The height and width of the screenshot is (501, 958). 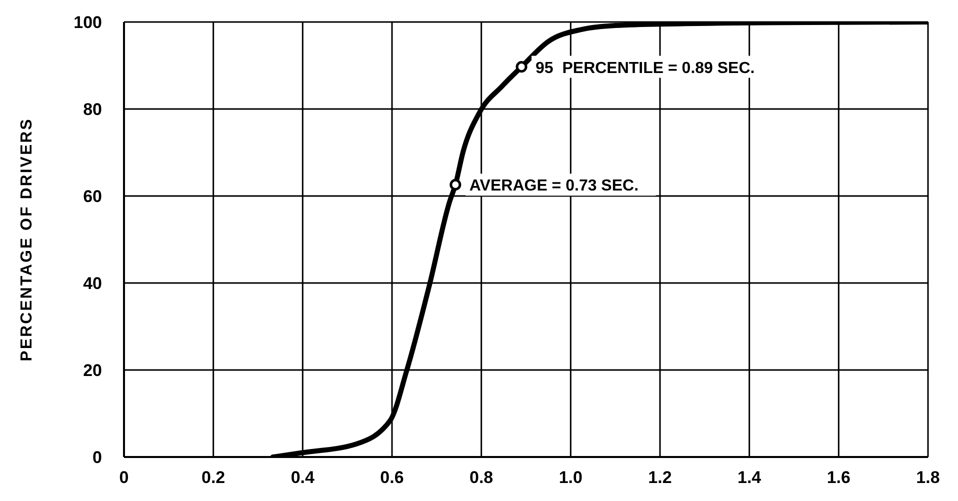 What do you see at coordinates (92, 284) in the screenshot?
I see `y-tick-label: 40` at bounding box center [92, 284].